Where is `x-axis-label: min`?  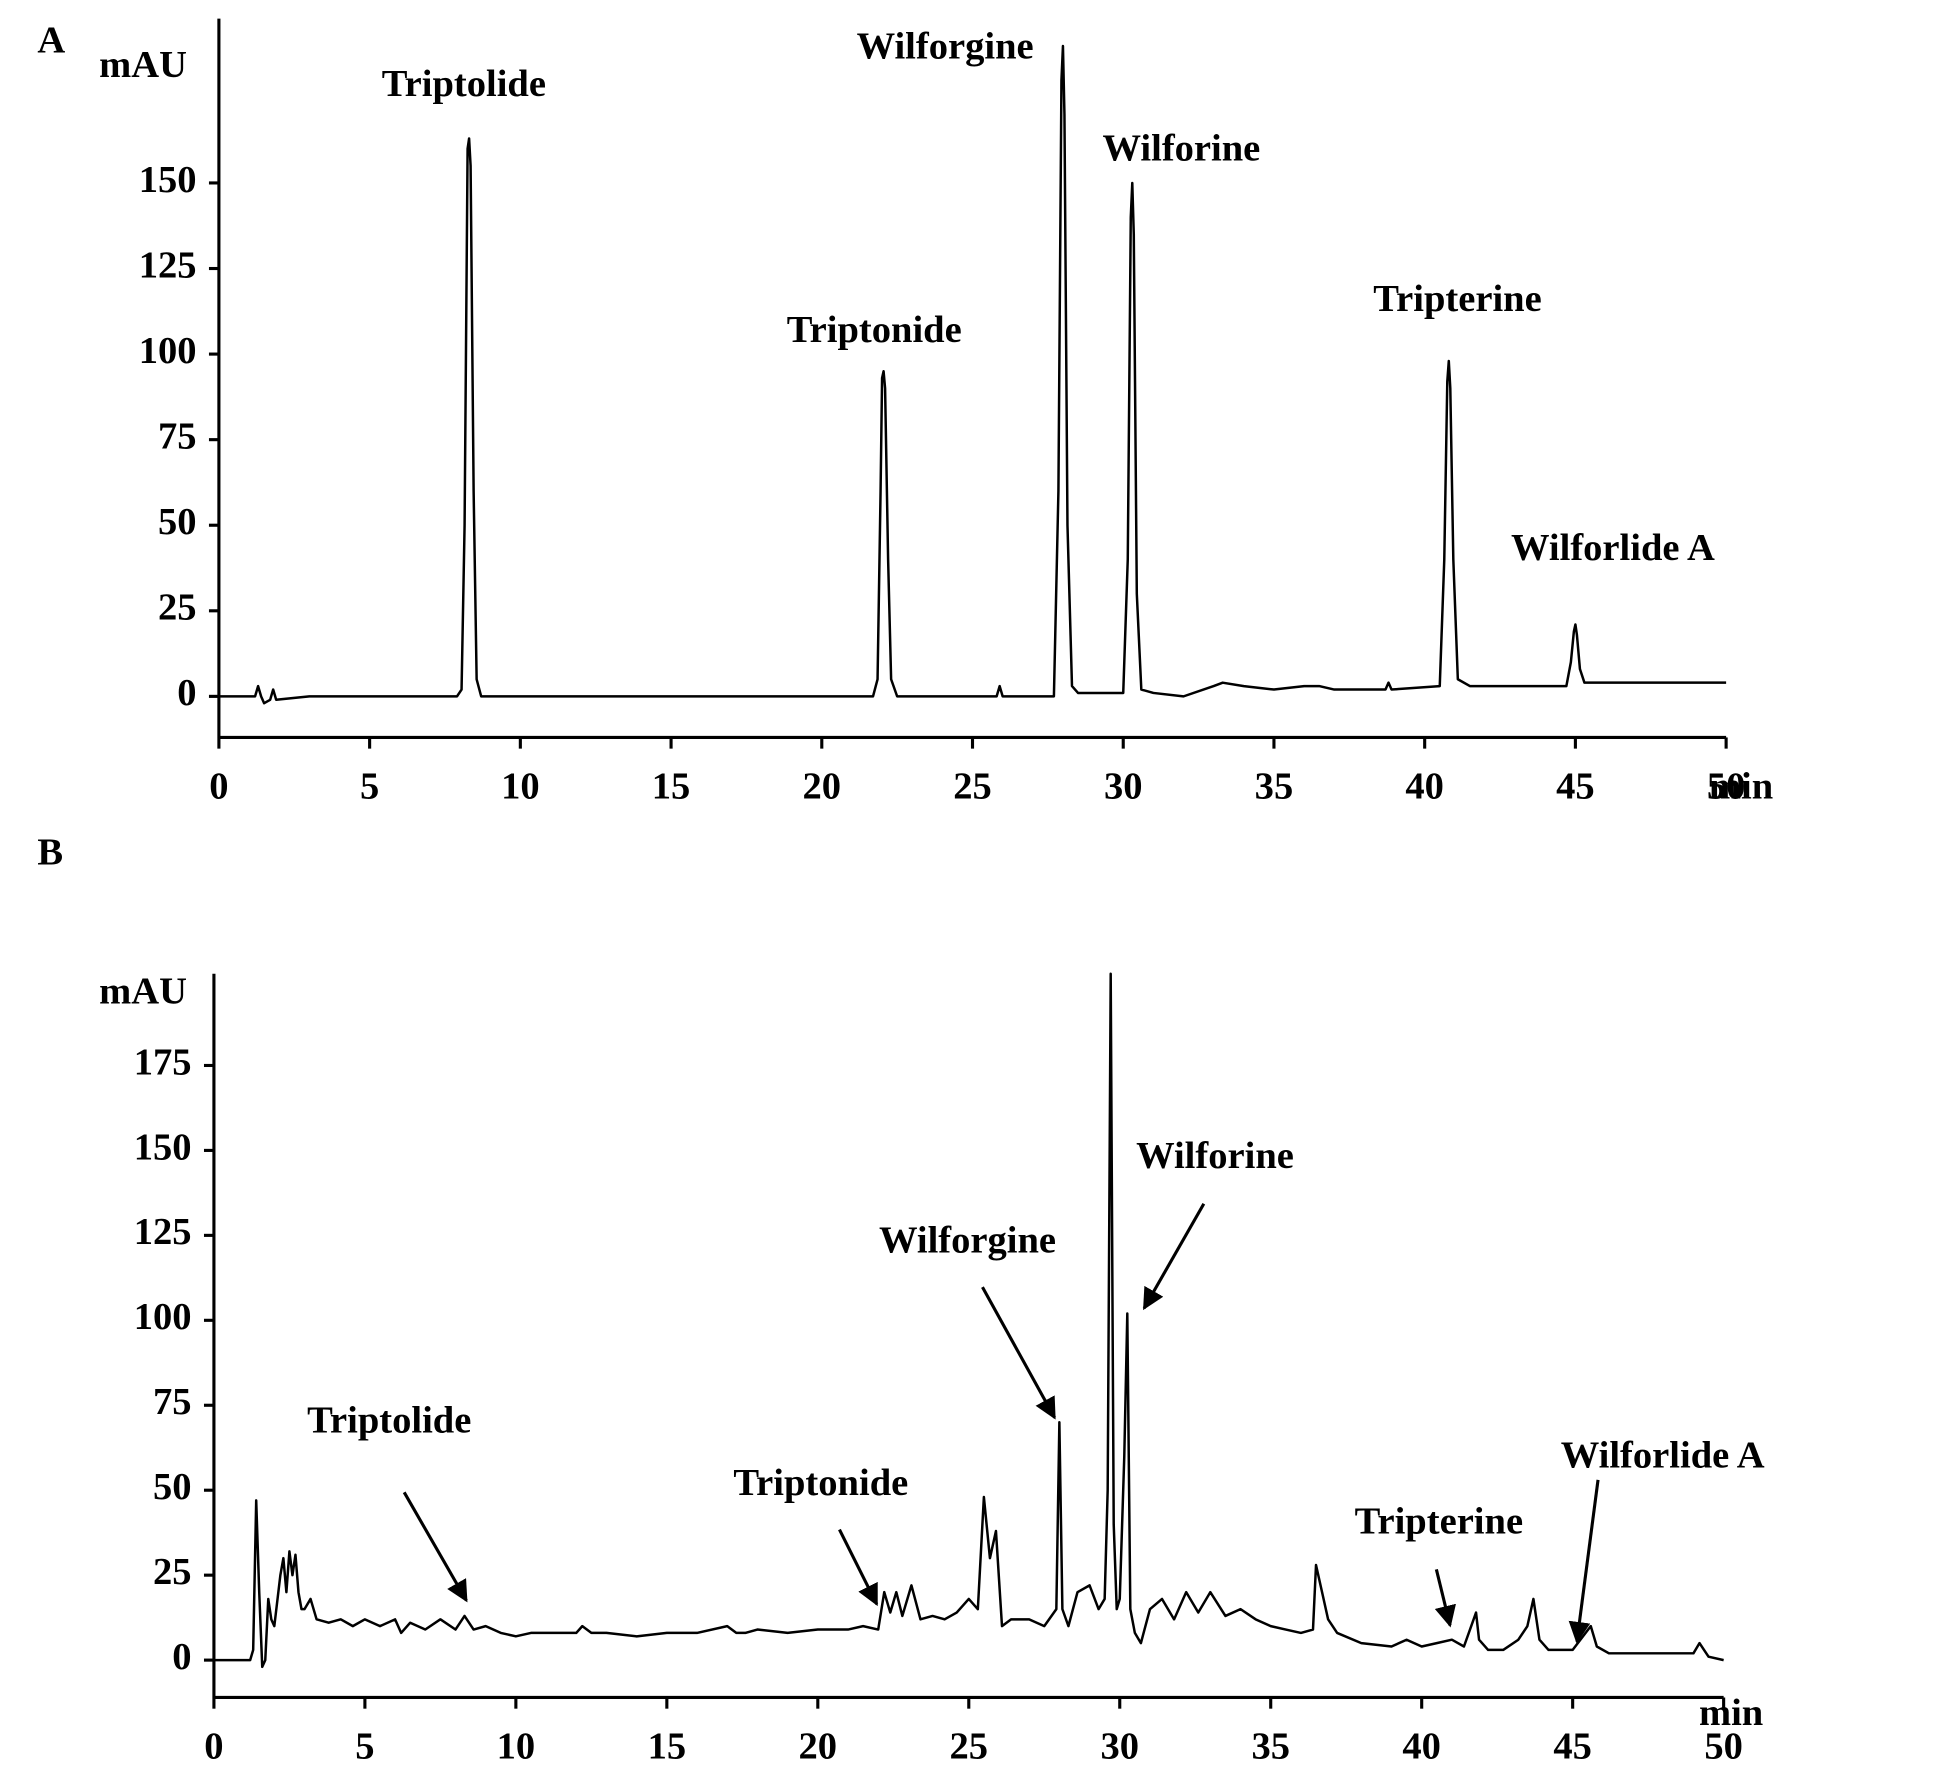
x-axis-label: min is located at coordinates (1741, 787).